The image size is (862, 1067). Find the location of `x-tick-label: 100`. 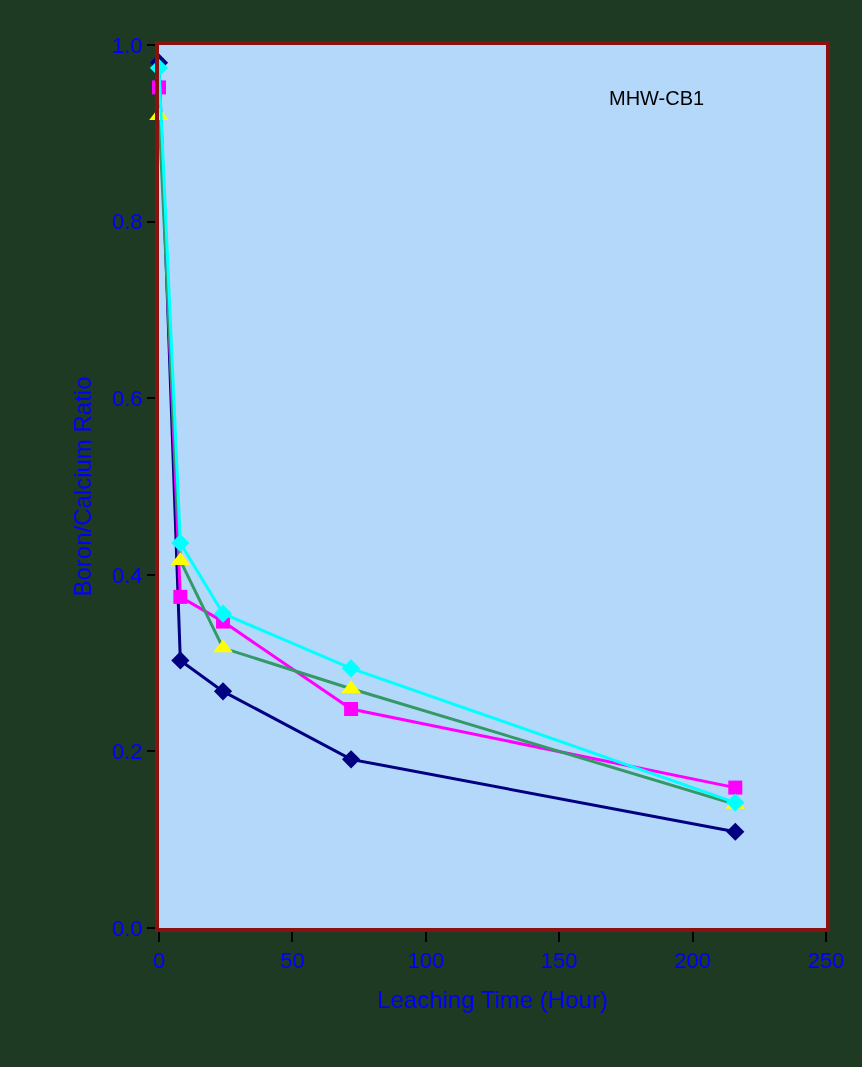

x-tick-label: 100 is located at coordinates (426, 961).